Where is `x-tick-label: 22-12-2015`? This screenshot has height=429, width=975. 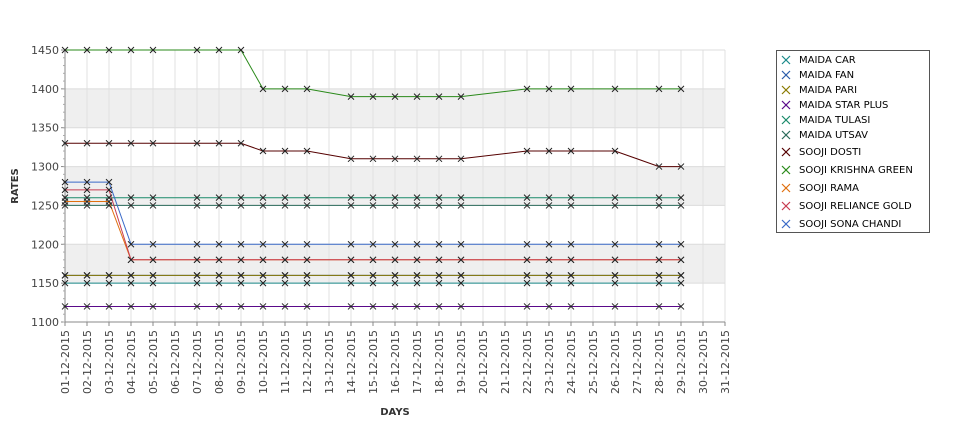
x-tick-label: 22-12-2015 is located at coordinates (527, 362).